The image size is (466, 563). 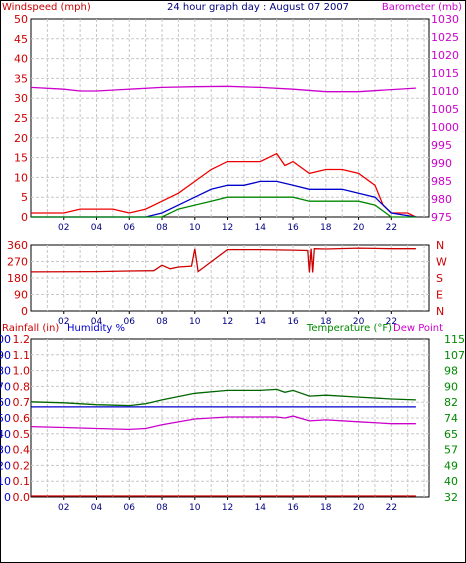 I want to click on compass-tick-label: S, so click(x=439, y=278).